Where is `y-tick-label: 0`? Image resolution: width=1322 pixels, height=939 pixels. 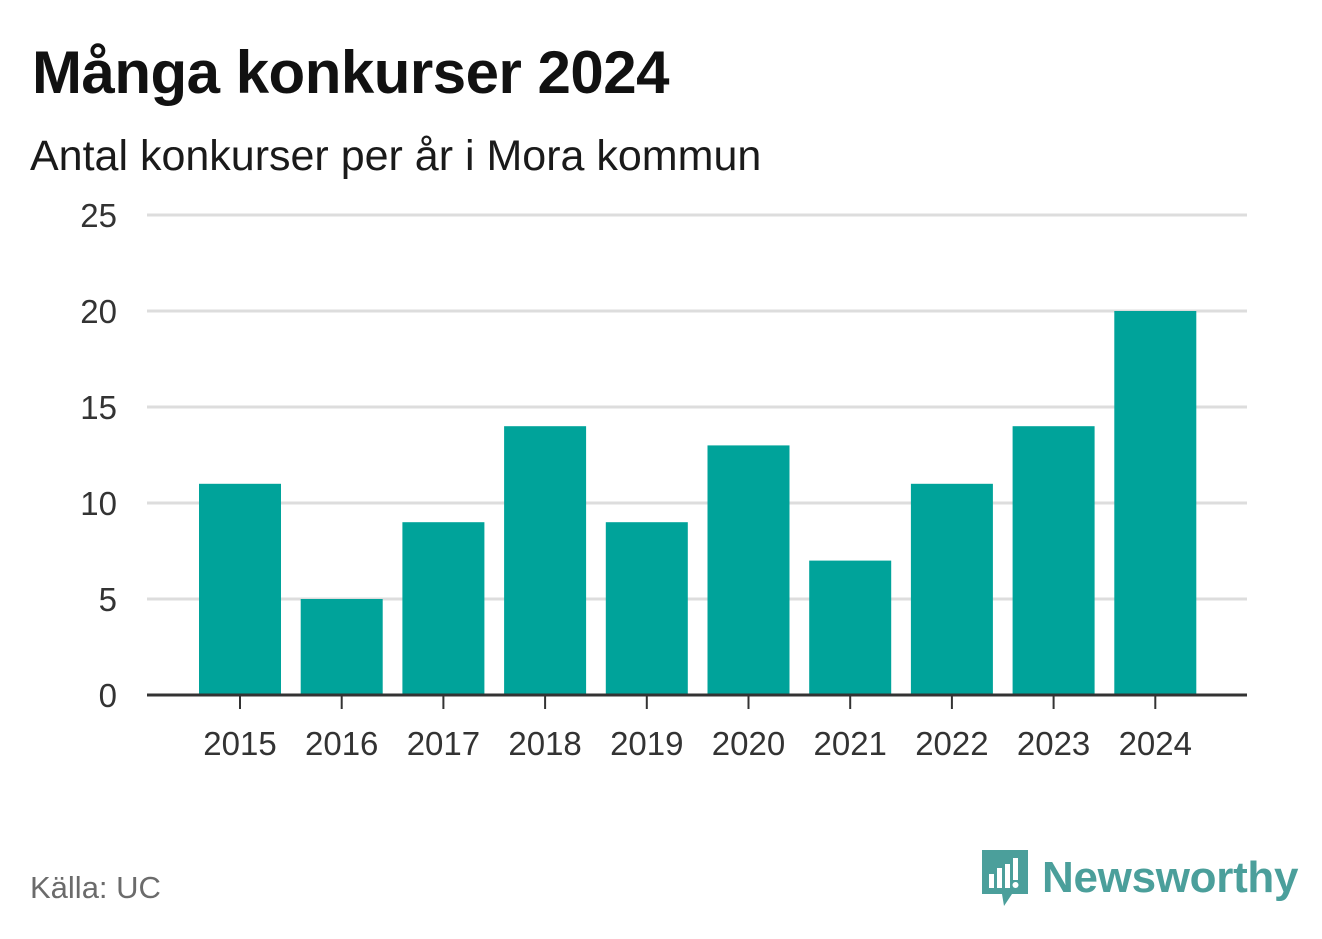
y-tick-label: 0 is located at coordinates (108, 695).